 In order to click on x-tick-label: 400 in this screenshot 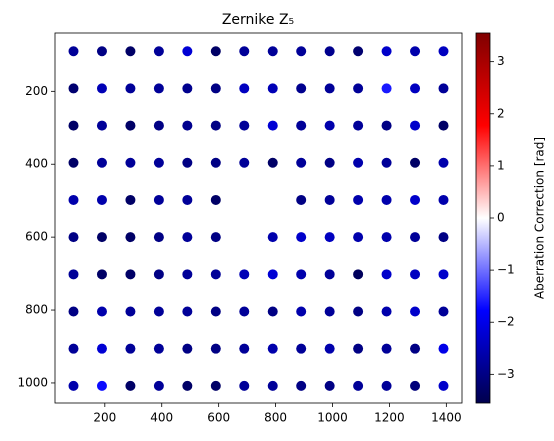, I will do `click(161, 418)`.